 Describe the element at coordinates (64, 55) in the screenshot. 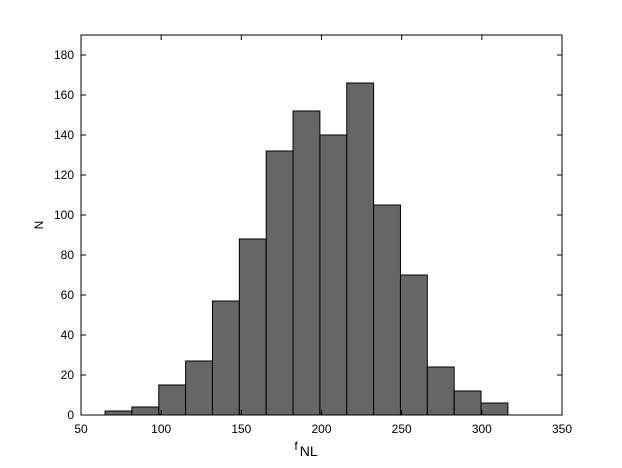

I see `y-tick-label: 180` at that location.